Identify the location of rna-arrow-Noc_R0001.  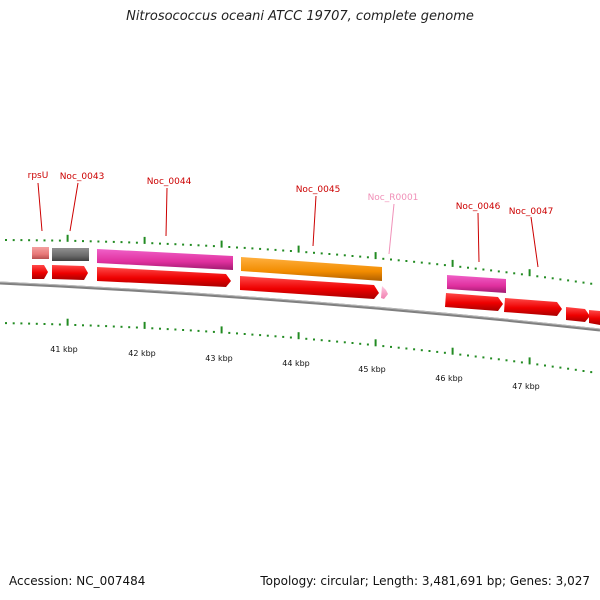
(384, 292).